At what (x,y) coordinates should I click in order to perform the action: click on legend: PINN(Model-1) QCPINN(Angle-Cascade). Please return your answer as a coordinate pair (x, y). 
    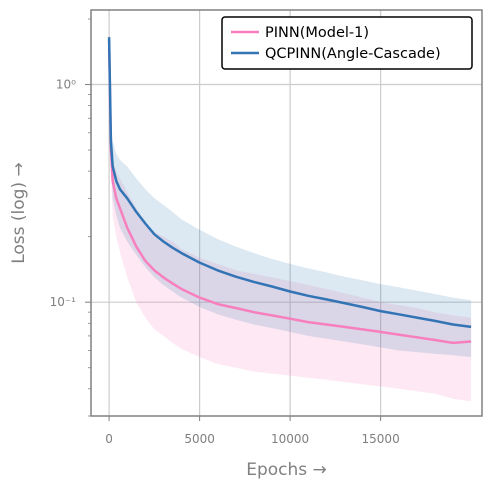
    Looking at the image, I should click on (347, 43).